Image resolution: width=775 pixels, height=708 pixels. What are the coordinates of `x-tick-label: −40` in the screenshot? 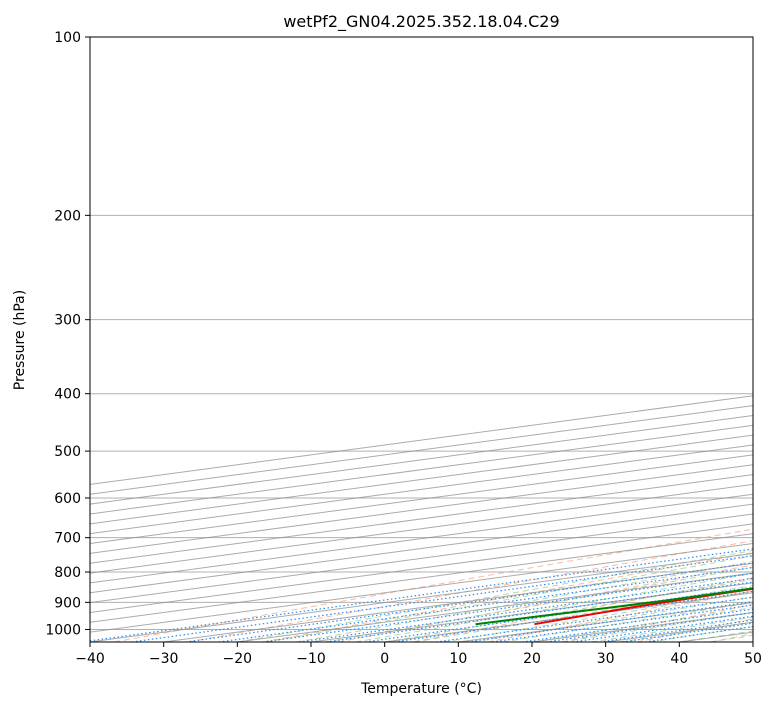 It's located at (90, 659).